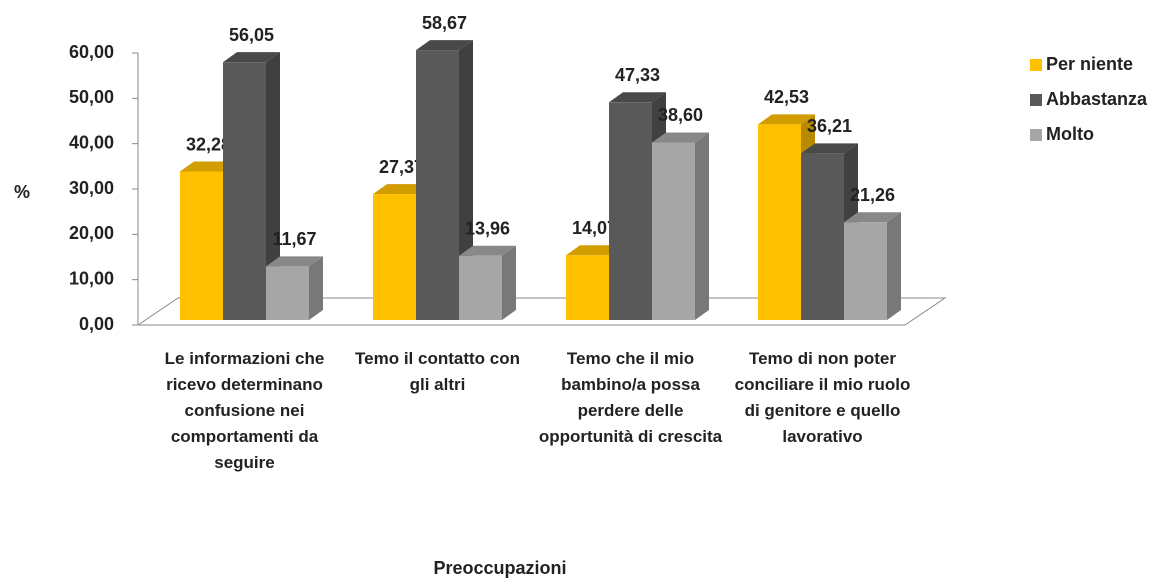 The image size is (1176, 581). I want to click on value-label: 56,05, so click(251, 35).